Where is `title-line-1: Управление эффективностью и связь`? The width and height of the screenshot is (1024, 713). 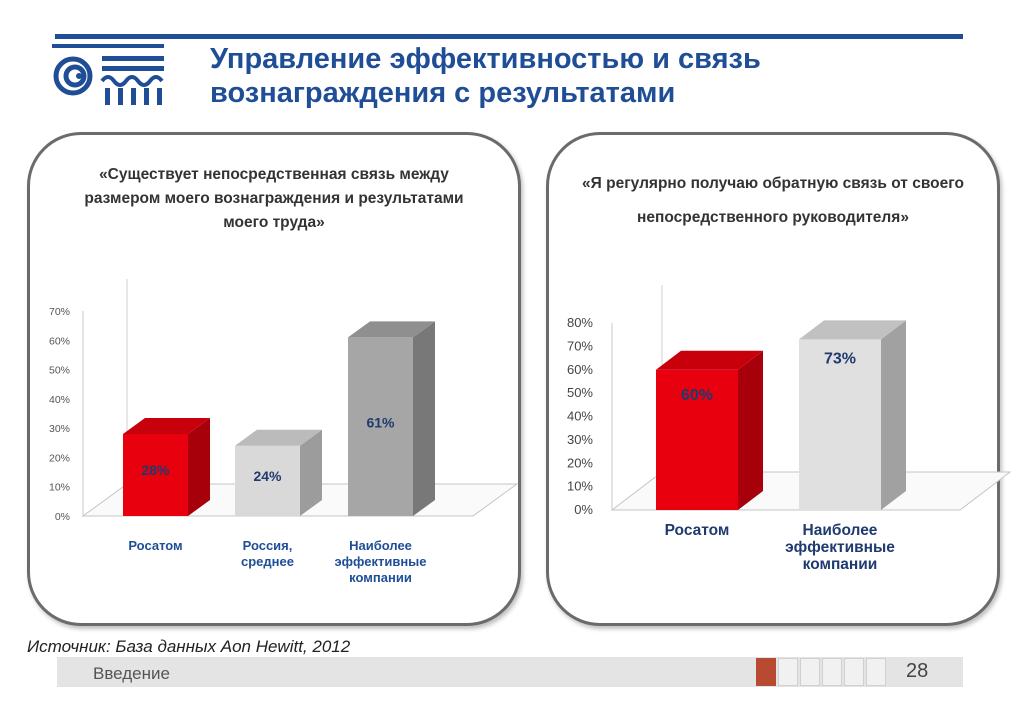
title-line-1: Управление эффективностью и связь is located at coordinates (485, 59).